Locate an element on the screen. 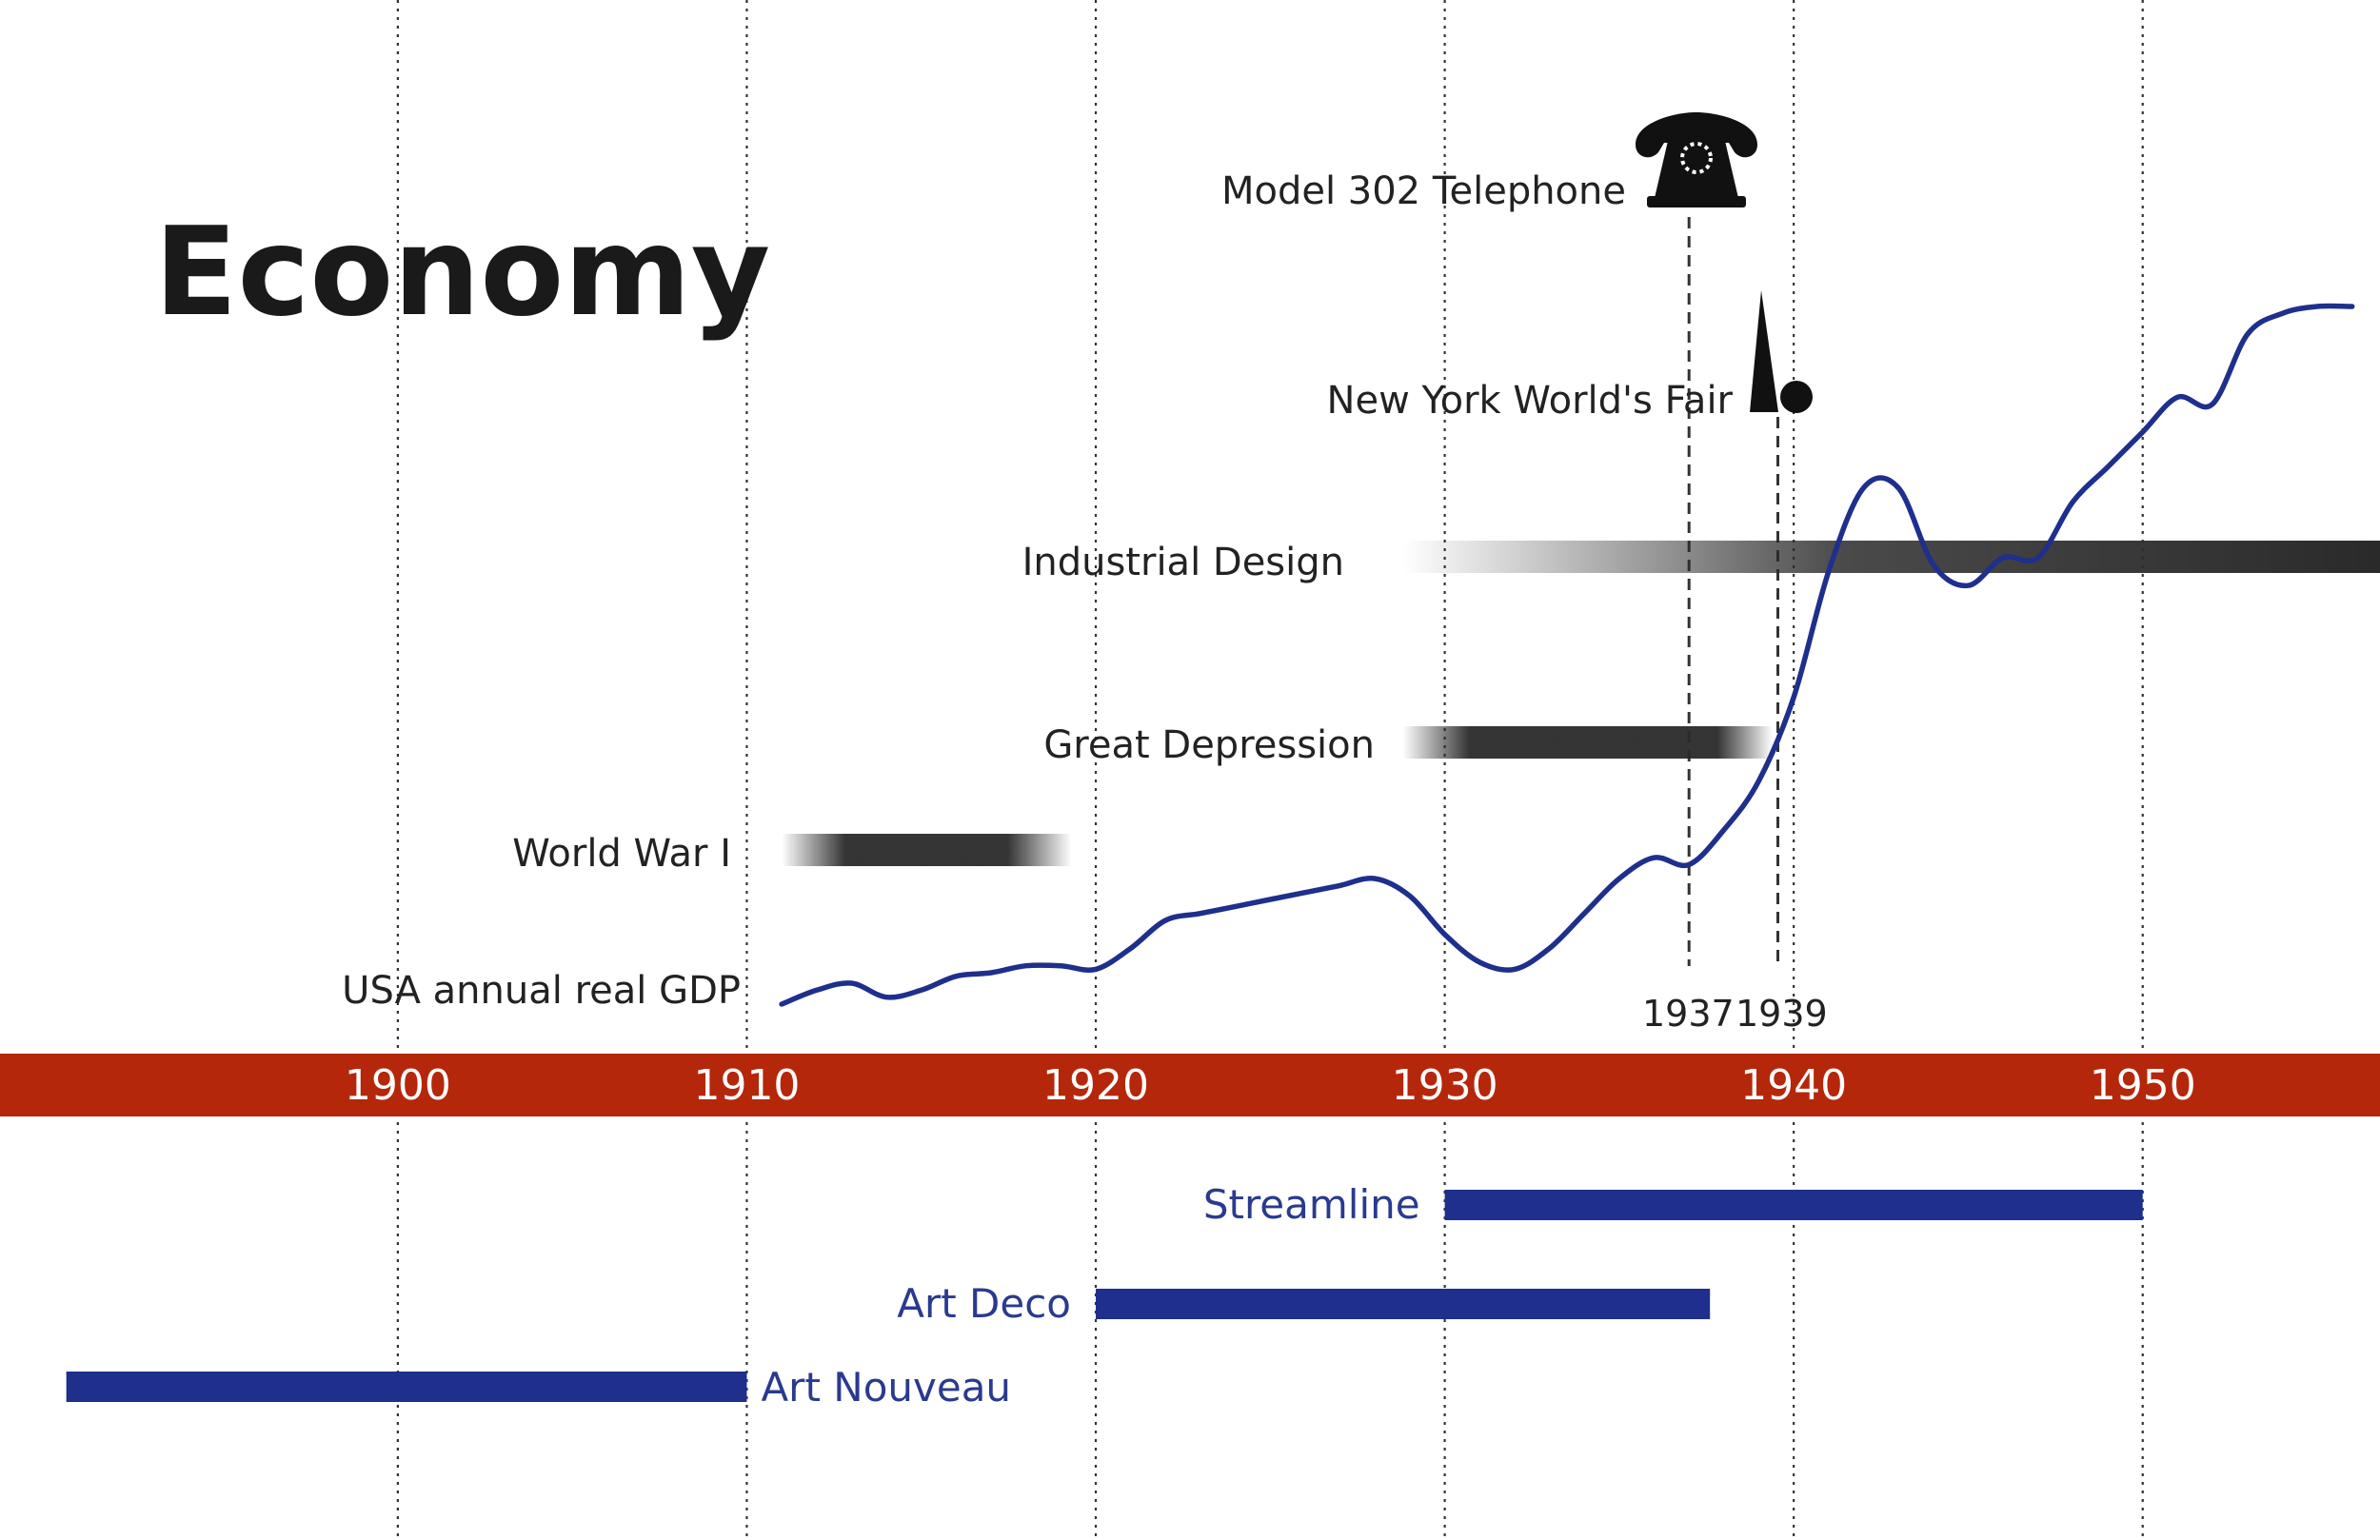  event-bar-depression is located at coordinates (1588, 742).